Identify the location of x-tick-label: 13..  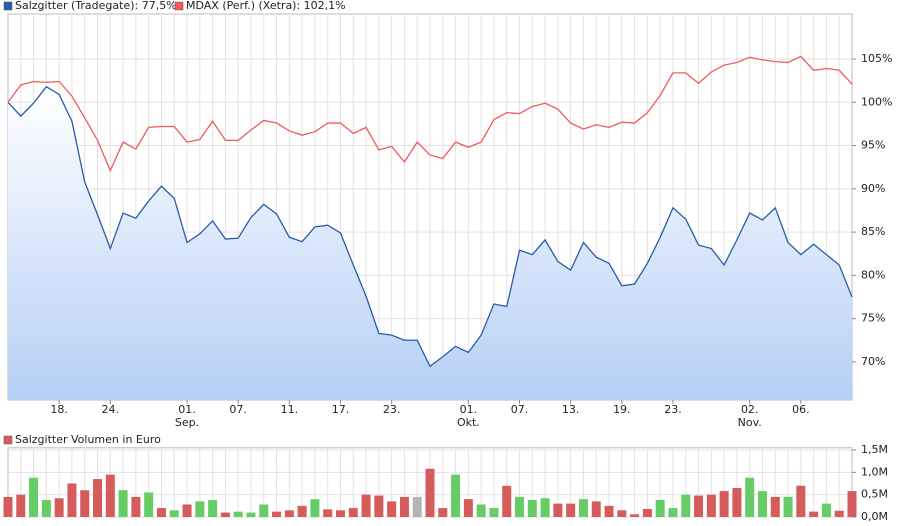
(570, 409).